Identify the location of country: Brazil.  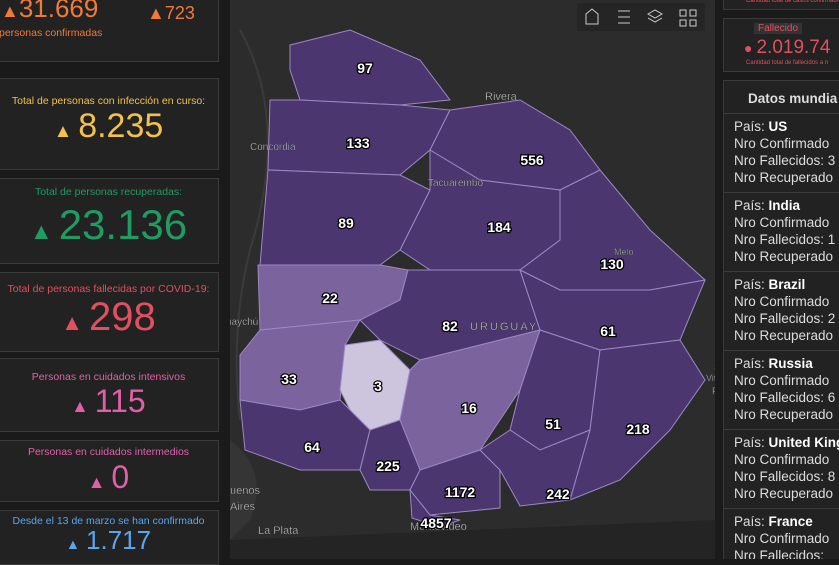
(787, 284).